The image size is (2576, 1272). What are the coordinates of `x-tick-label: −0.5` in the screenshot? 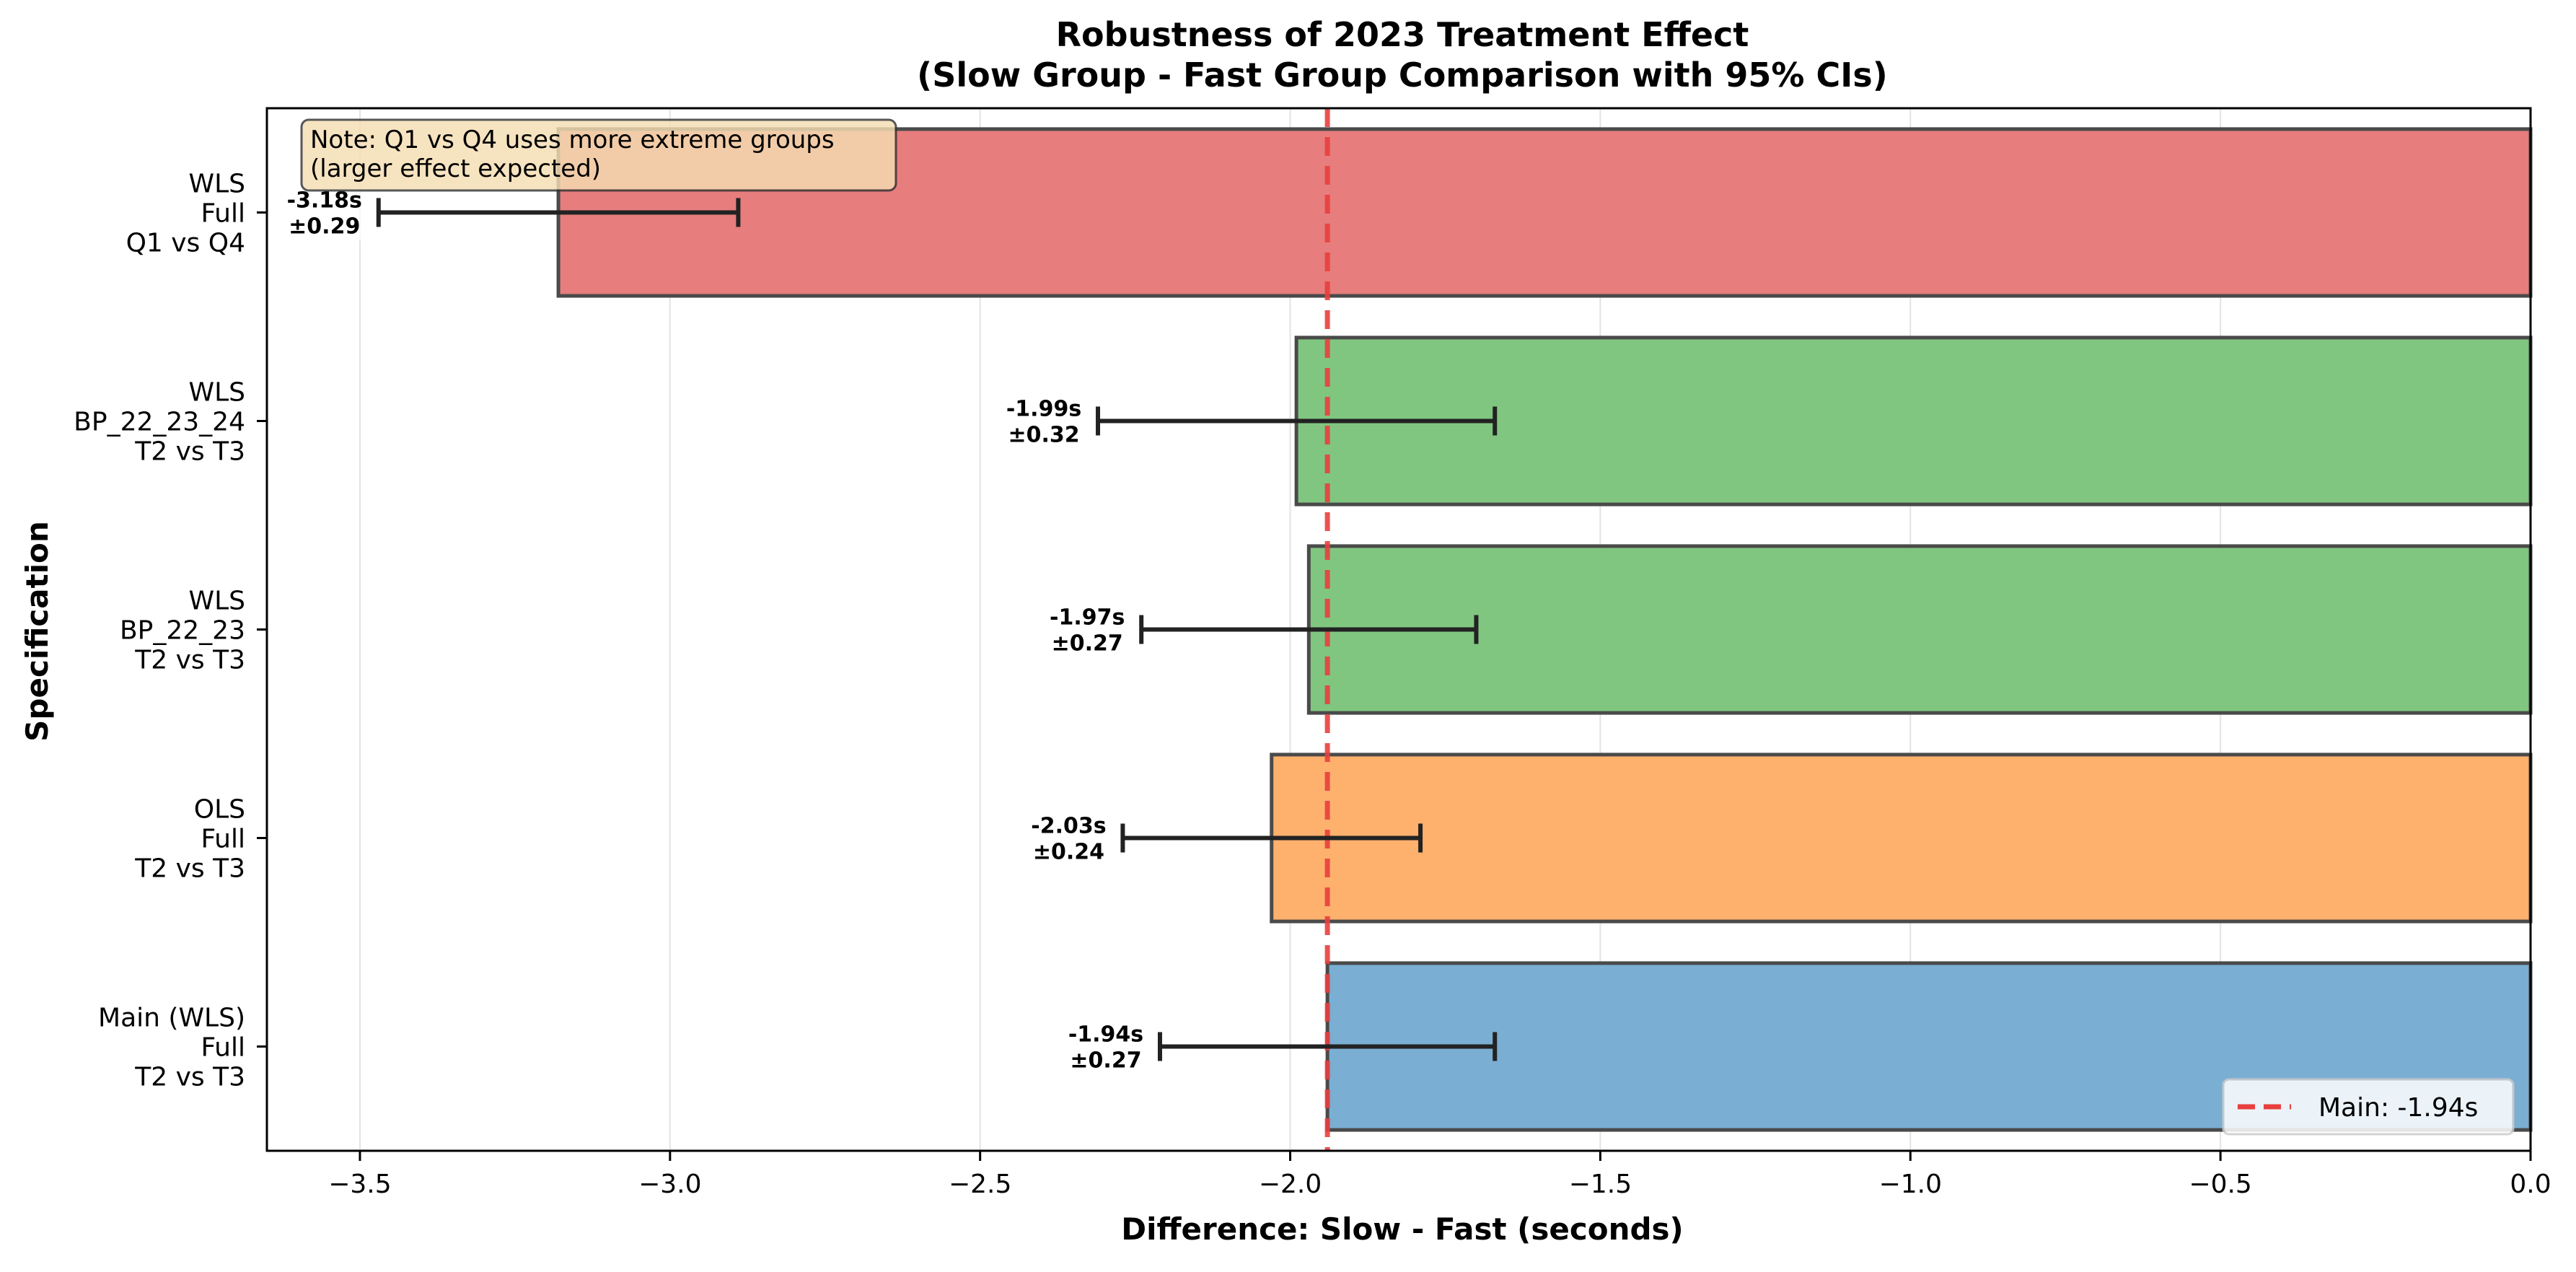 It's located at (2220, 1185).